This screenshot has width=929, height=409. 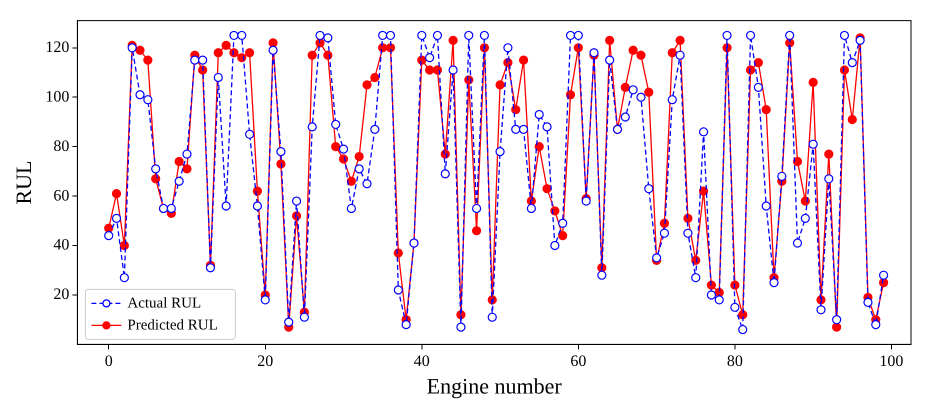 I want to click on x-tick-label: 100, so click(x=891, y=361).